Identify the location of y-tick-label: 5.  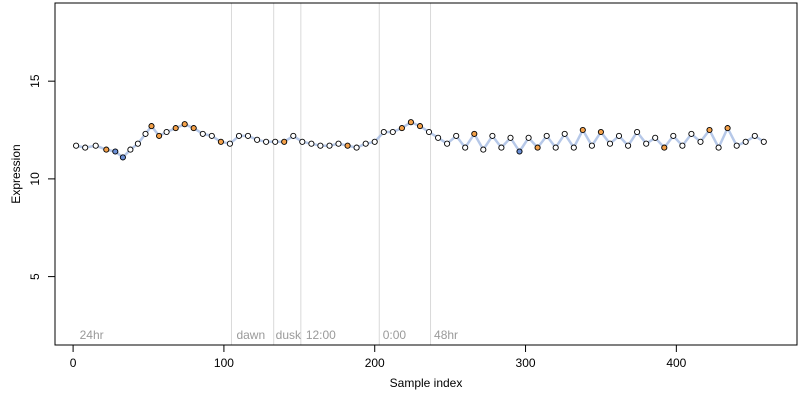
(35, 276).